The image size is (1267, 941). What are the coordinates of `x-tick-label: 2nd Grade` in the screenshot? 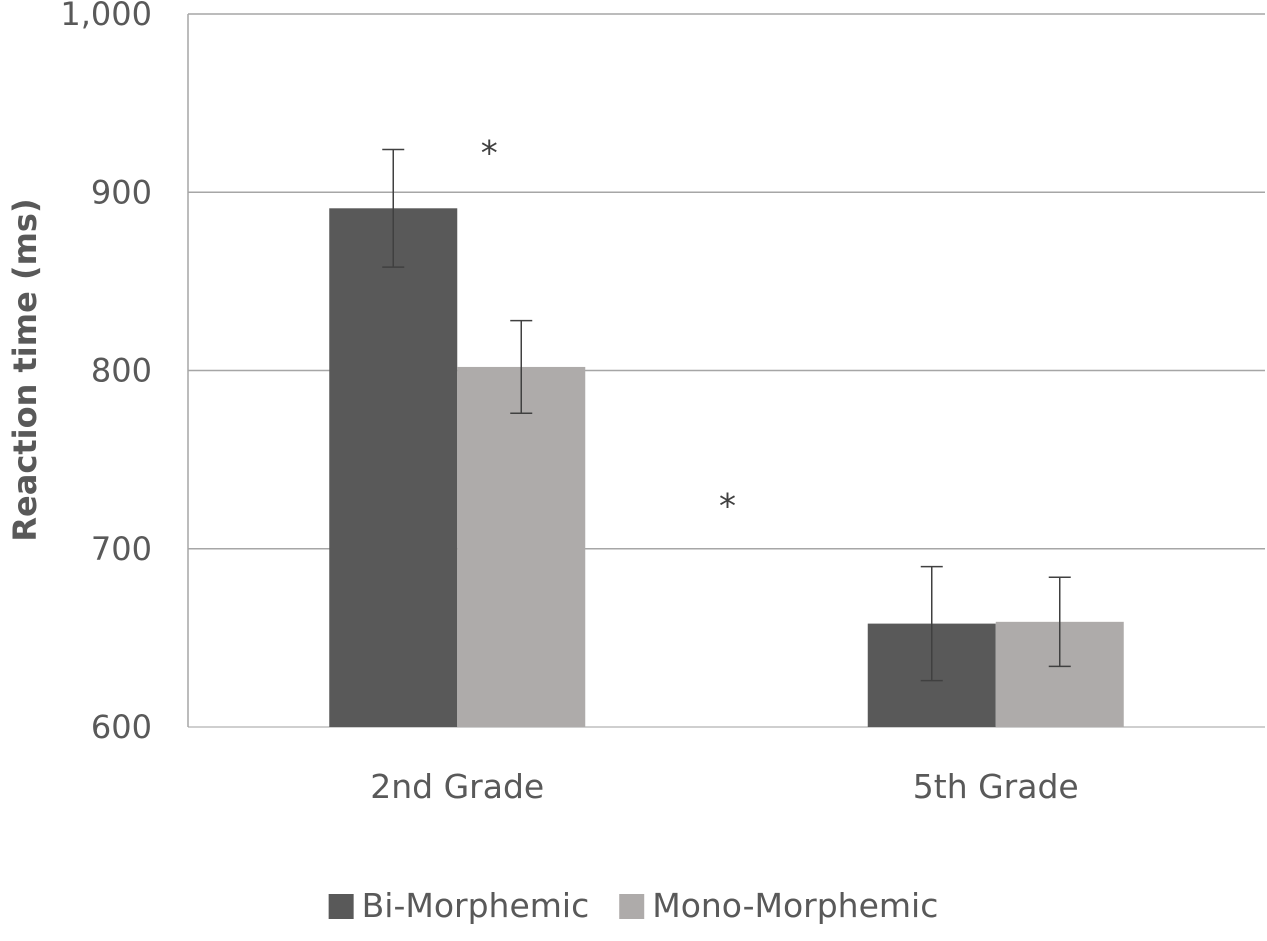 It's located at (457, 786).